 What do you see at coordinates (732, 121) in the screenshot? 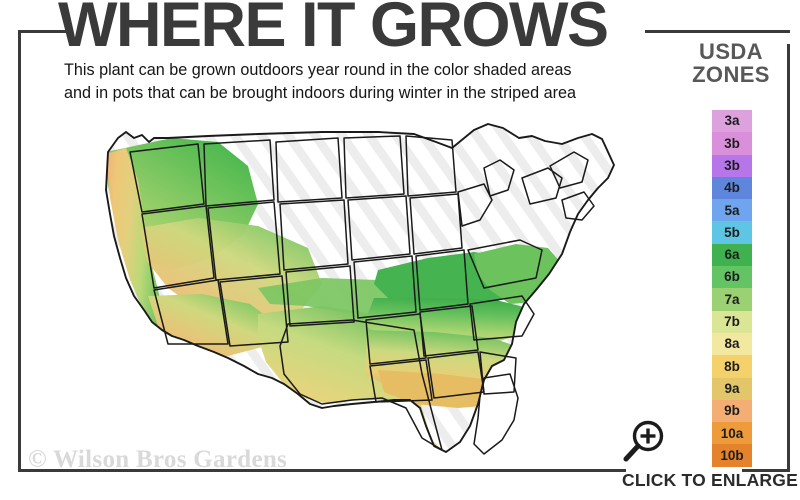
I see `zone-swatch-3a-0: 3a` at bounding box center [732, 121].